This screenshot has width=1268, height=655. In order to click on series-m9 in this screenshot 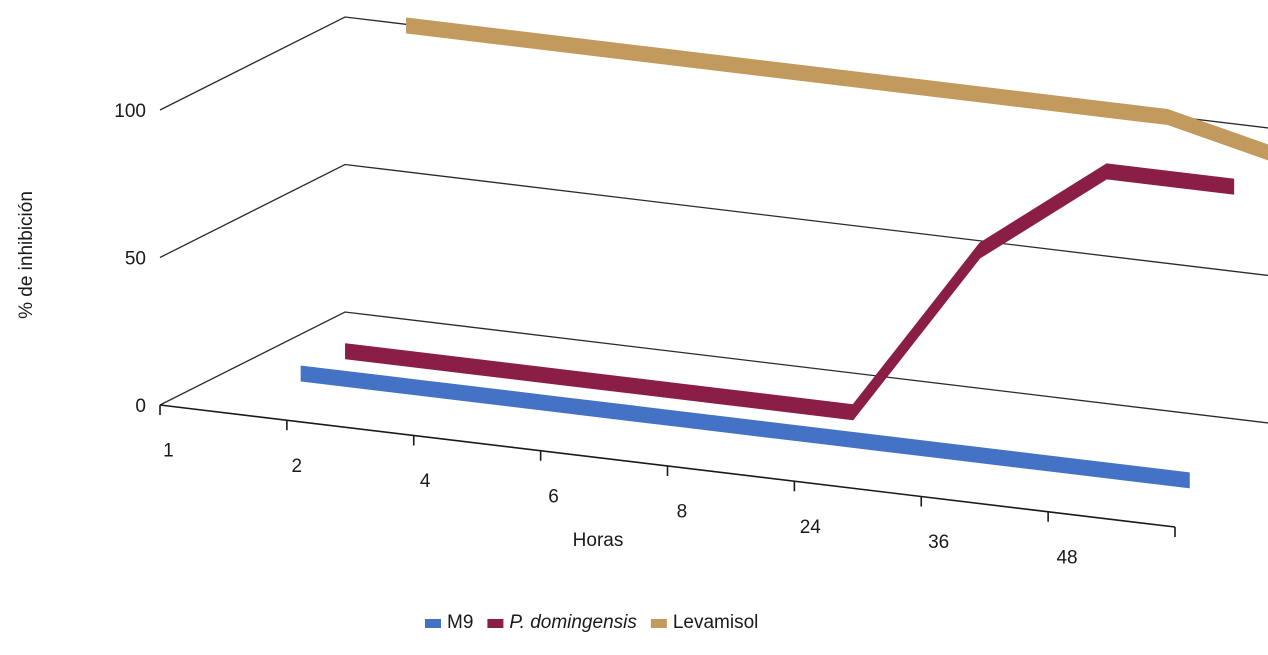, I will do `click(745, 427)`.